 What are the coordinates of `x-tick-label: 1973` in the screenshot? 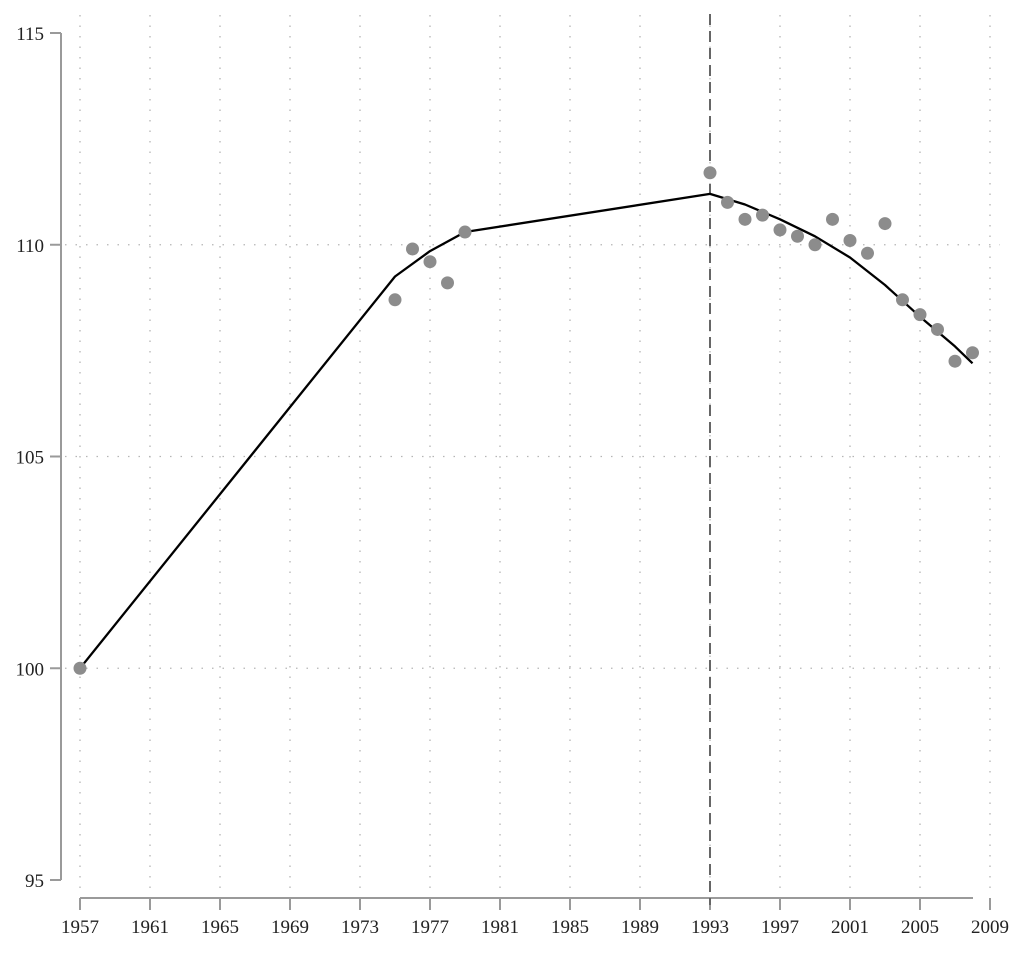 It's located at (360, 927).